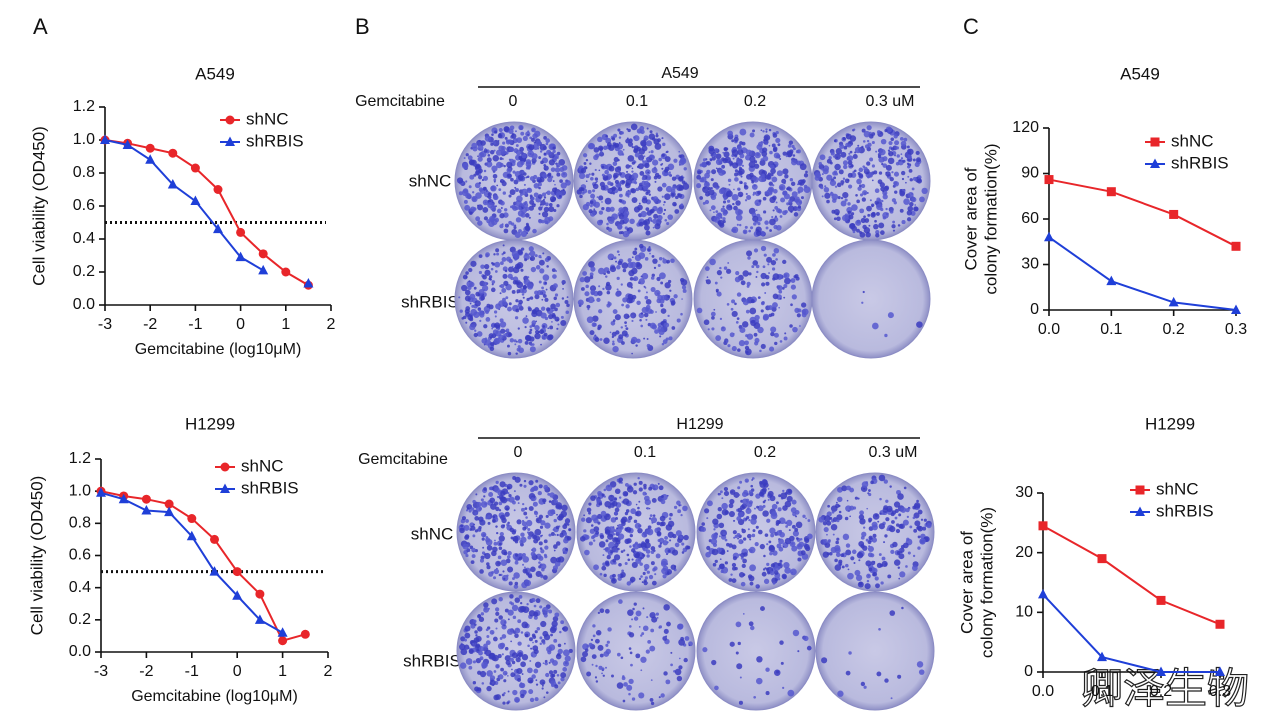  Describe the element at coordinates (267, 118) in the screenshot. I see `legend-label: shNC` at that location.